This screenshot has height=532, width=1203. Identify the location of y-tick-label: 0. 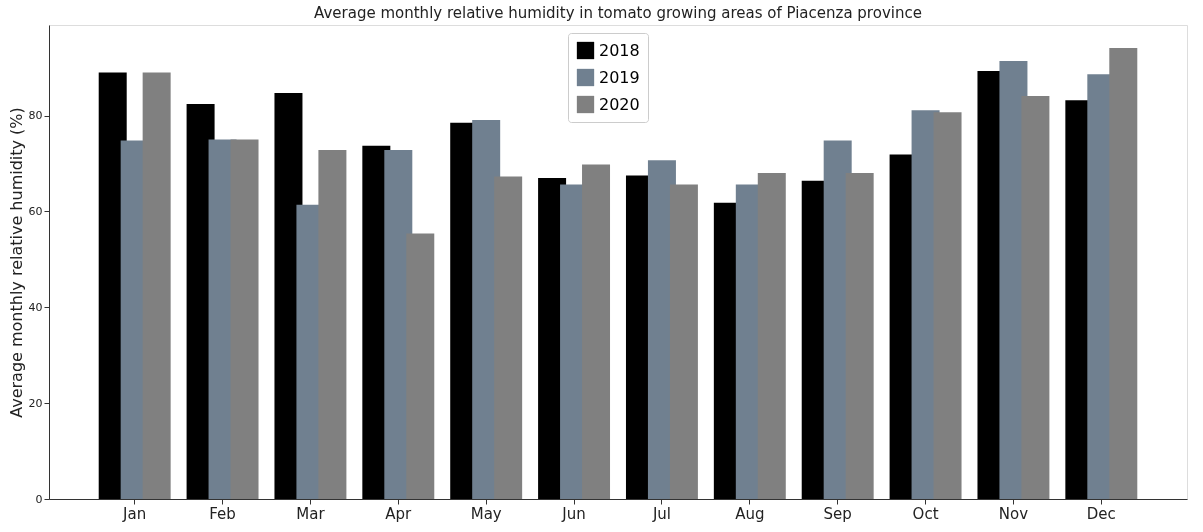
(39, 499).